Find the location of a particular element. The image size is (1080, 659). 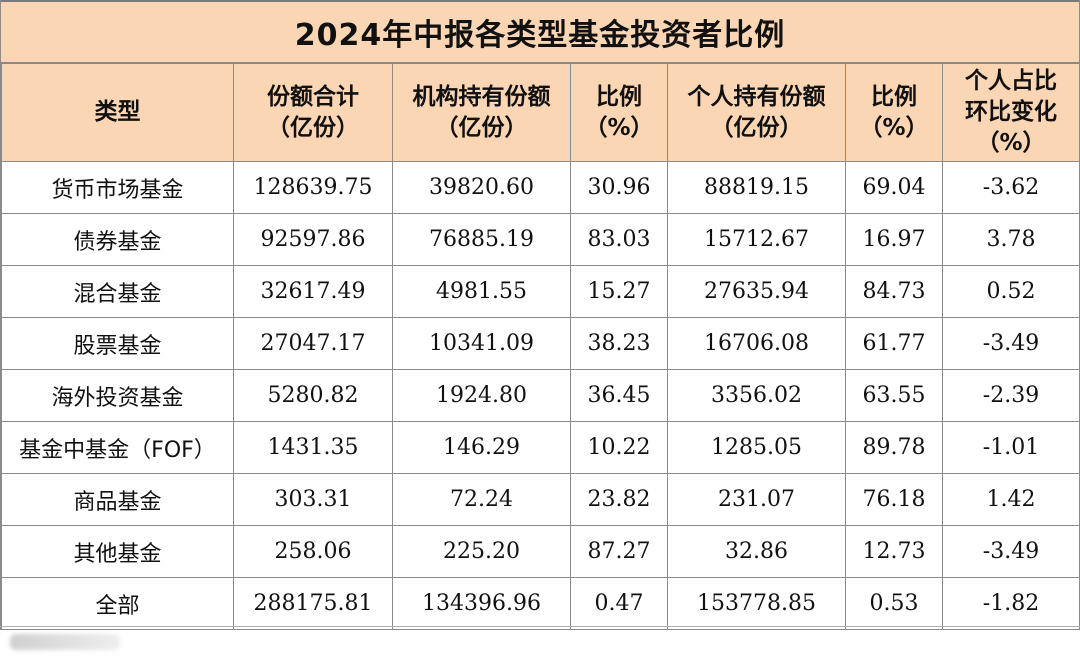

value-cell: 16.97 is located at coordinates (894, 239).